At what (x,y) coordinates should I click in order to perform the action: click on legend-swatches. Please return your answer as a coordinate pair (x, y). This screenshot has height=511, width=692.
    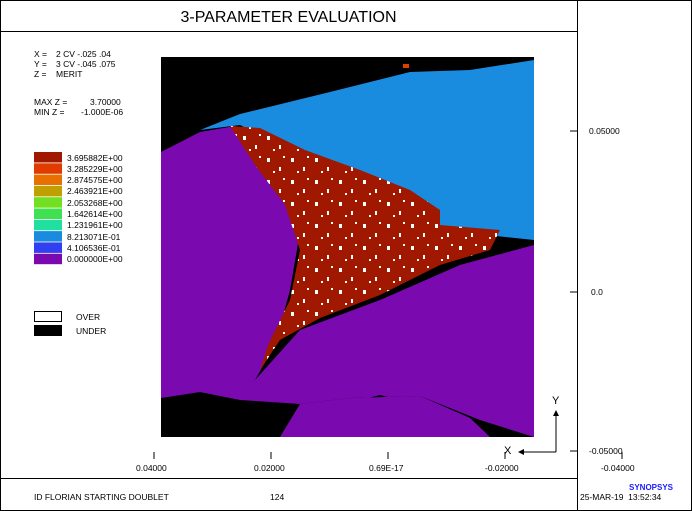
    Looking at the image, I should click on (48, 244).